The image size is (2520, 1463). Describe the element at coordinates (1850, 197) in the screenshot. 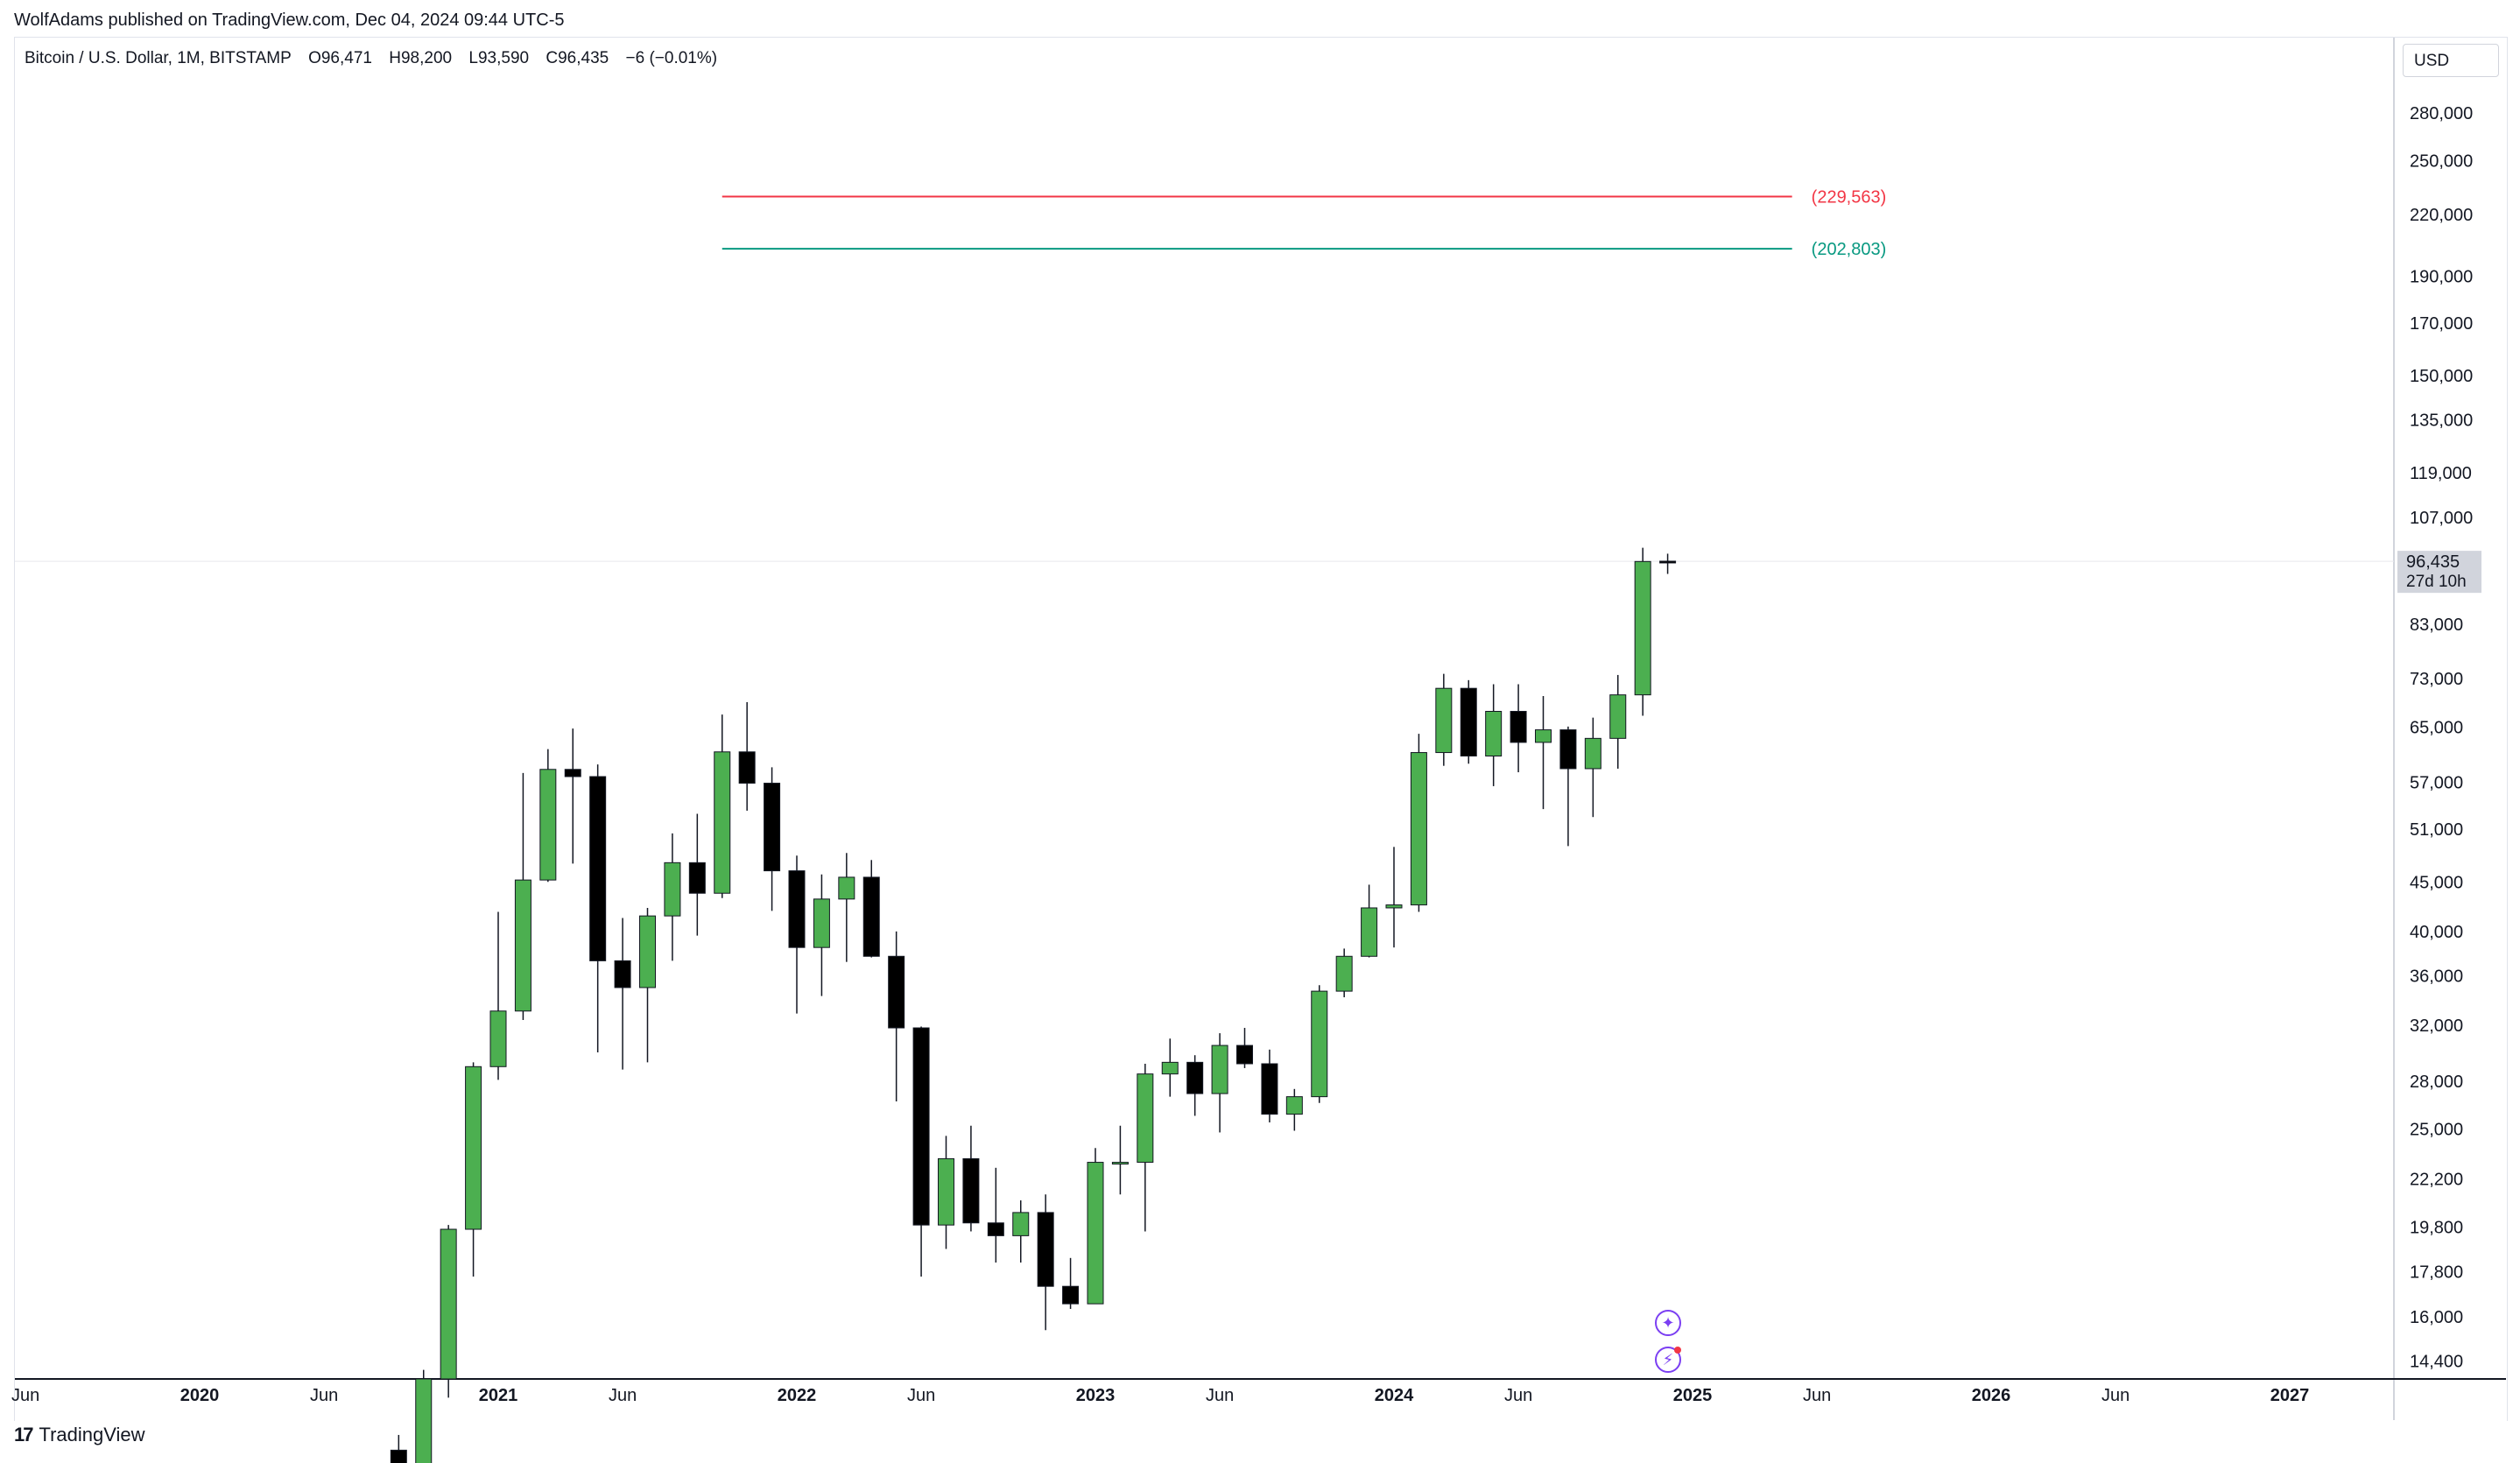

I see `horizontal-level-label: (229,563)` at that location.